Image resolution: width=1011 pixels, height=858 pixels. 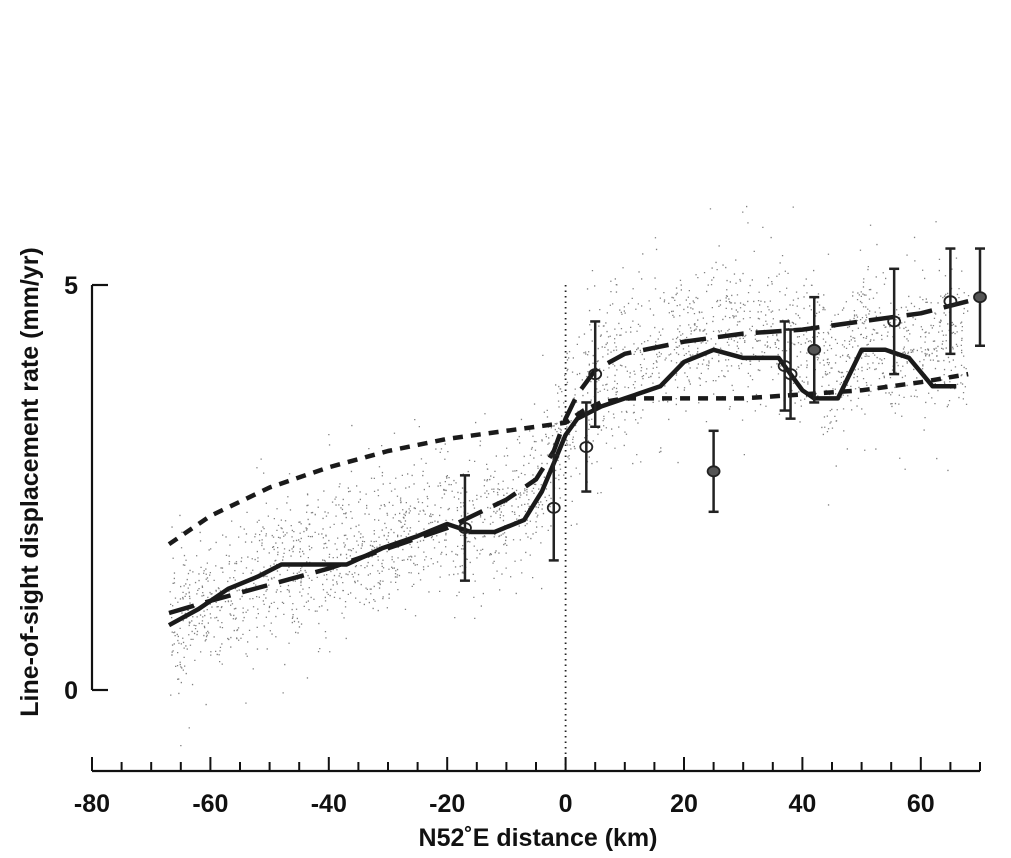 What do you see at coordinates (802, 804) in the screenshot?
I see `x-tick-label: 40` at bounding box center [802, 804].